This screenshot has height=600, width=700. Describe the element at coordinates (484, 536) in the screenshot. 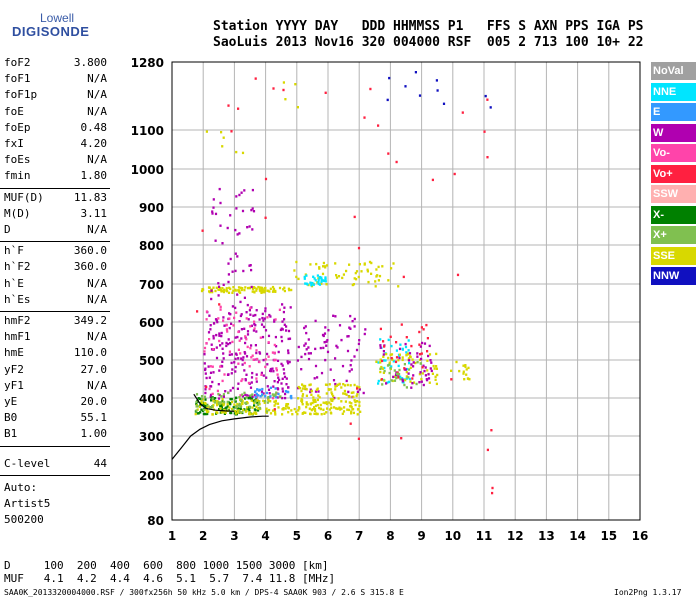

I see `x-tick-label: 11` at that location.